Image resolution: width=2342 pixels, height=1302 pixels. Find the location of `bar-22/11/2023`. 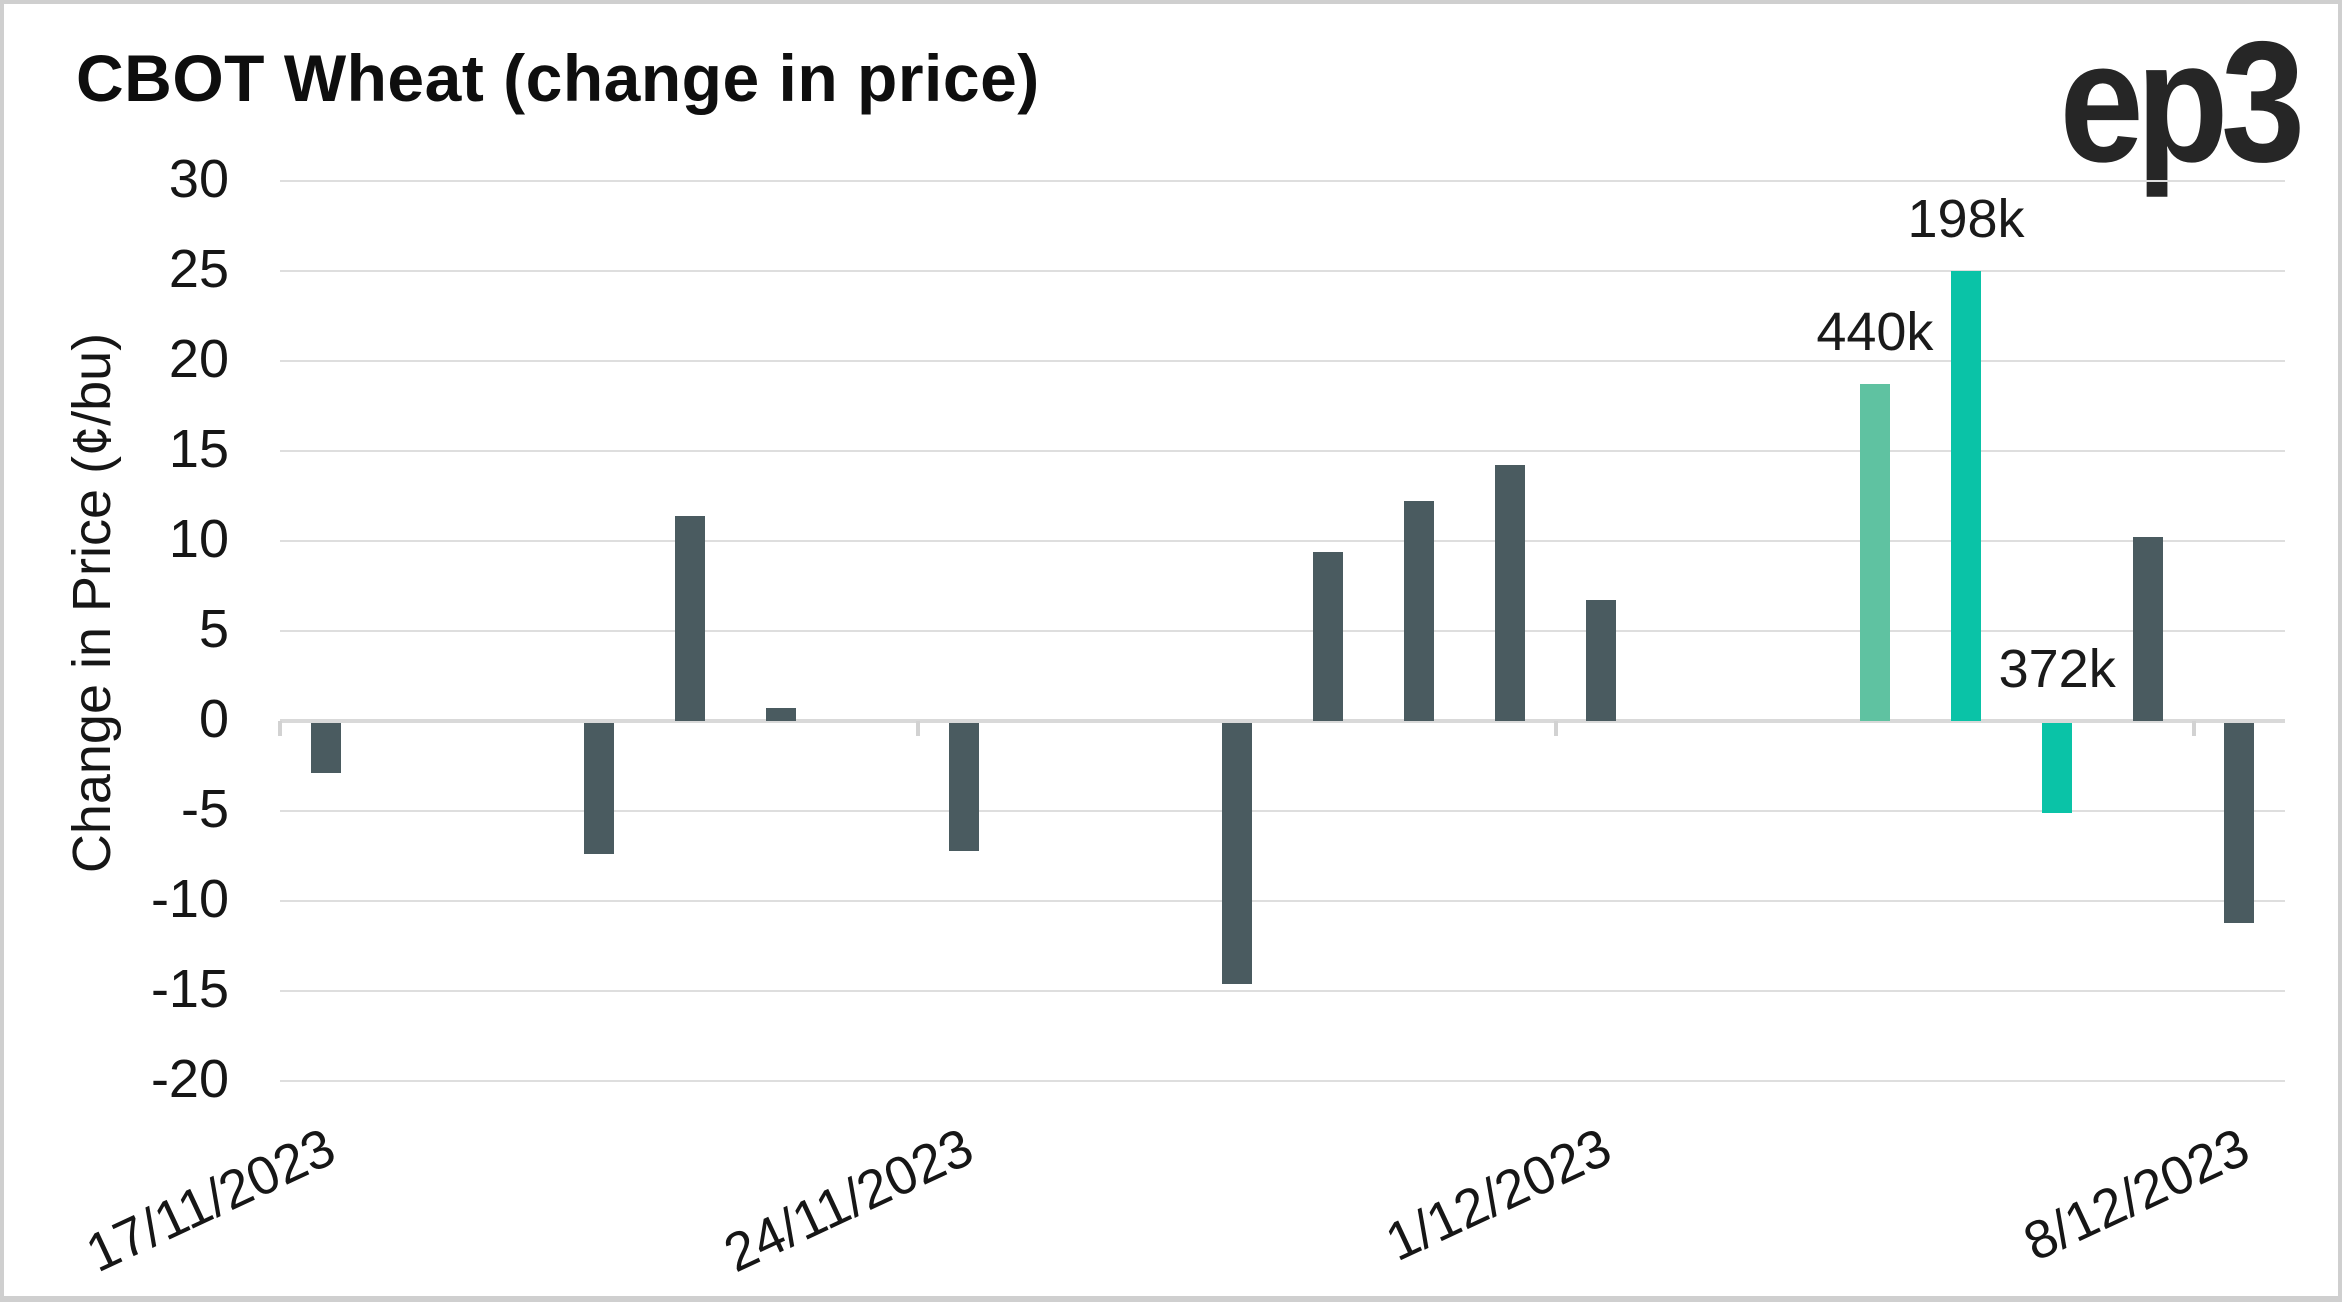

bar-22/11/2023 is located at coordinates (781, 714).